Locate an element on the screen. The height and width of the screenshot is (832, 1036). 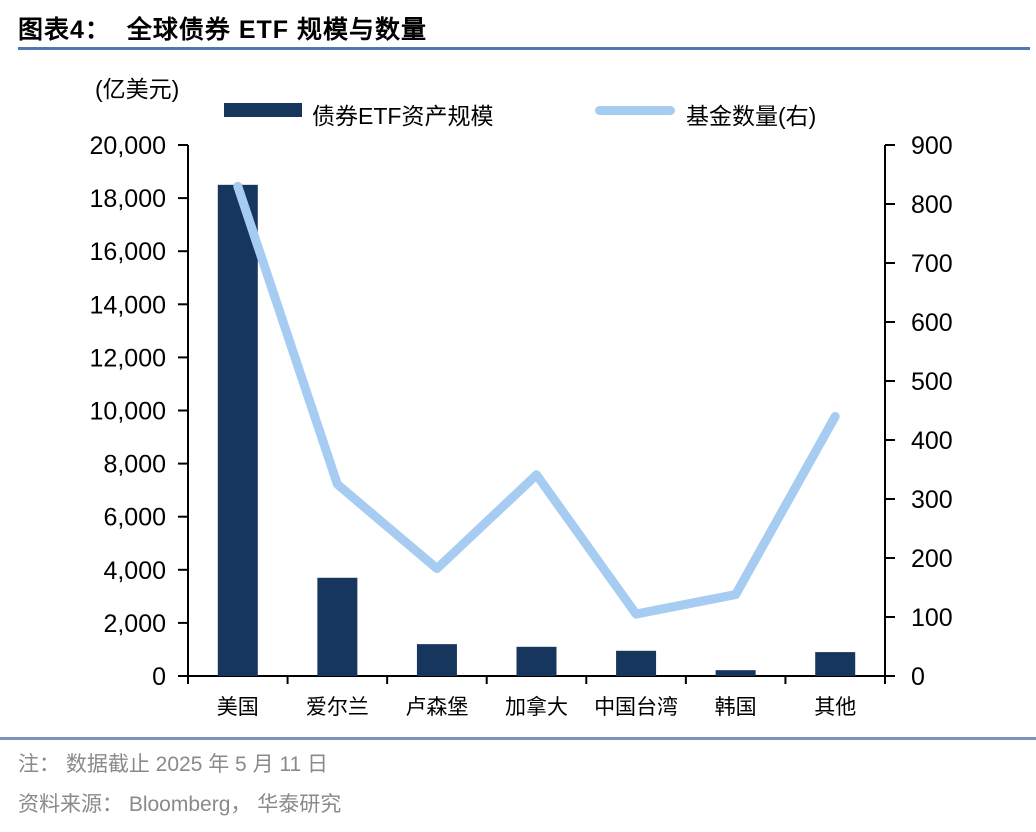
left-axis-unit-label: (亿美元) is located at coordinates (137, 89).